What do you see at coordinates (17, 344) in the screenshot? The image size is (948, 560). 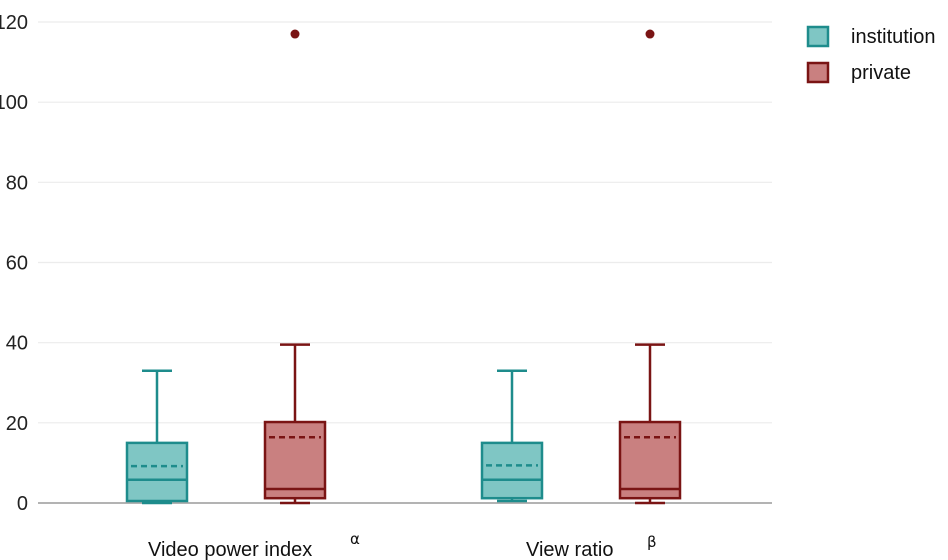 I see `y-tick-label: 40` at bounding box center [17, 344].